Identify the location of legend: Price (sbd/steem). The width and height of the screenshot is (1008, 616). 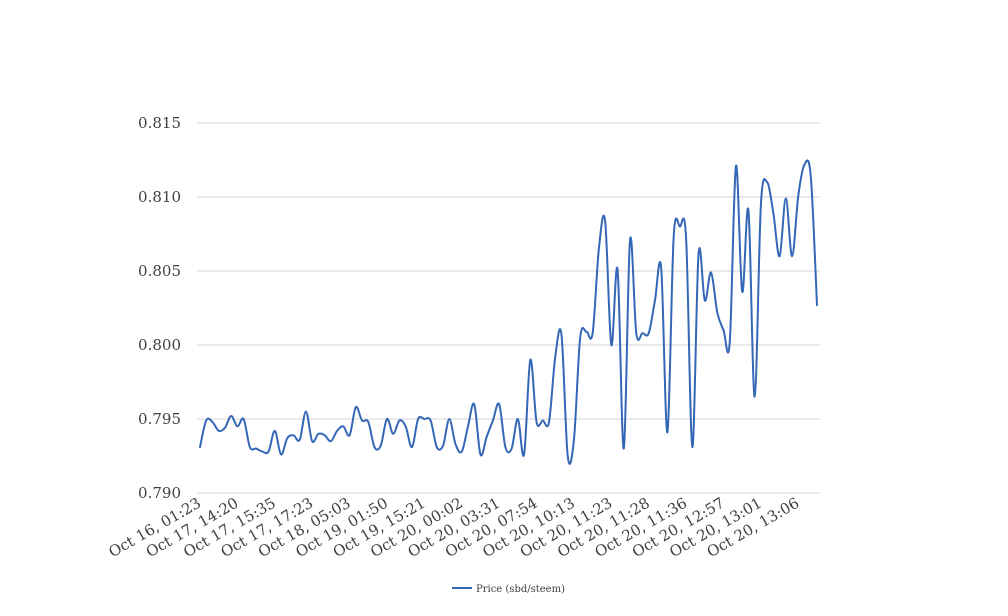
(508, 589).